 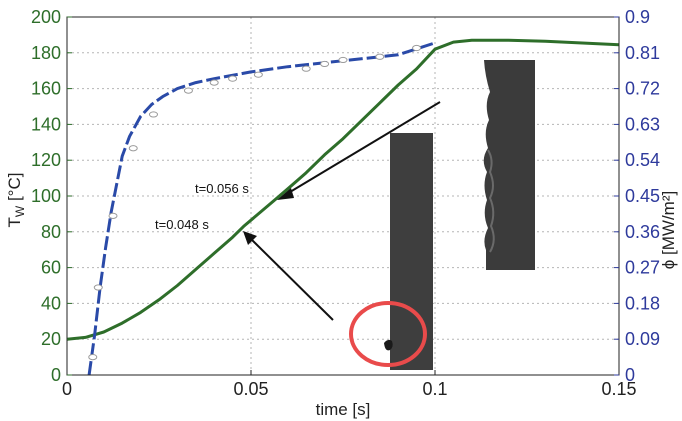 I want to click on y-right-tick-label: 0.18, so click(x=642, y=303).